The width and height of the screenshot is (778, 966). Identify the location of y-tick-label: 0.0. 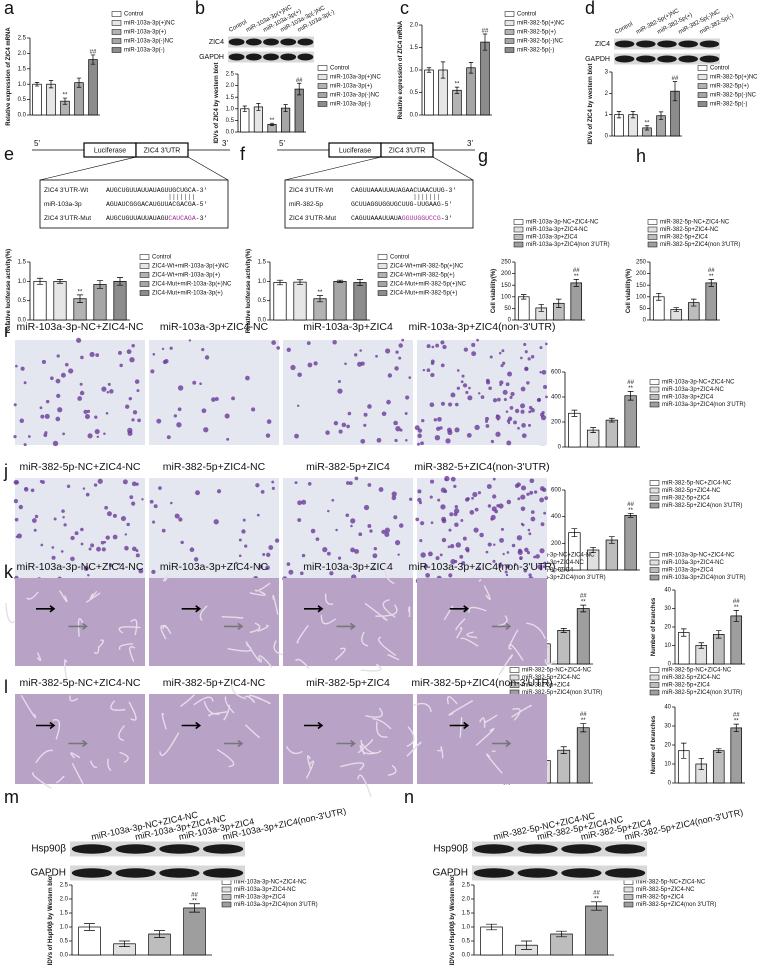
(414, 116).